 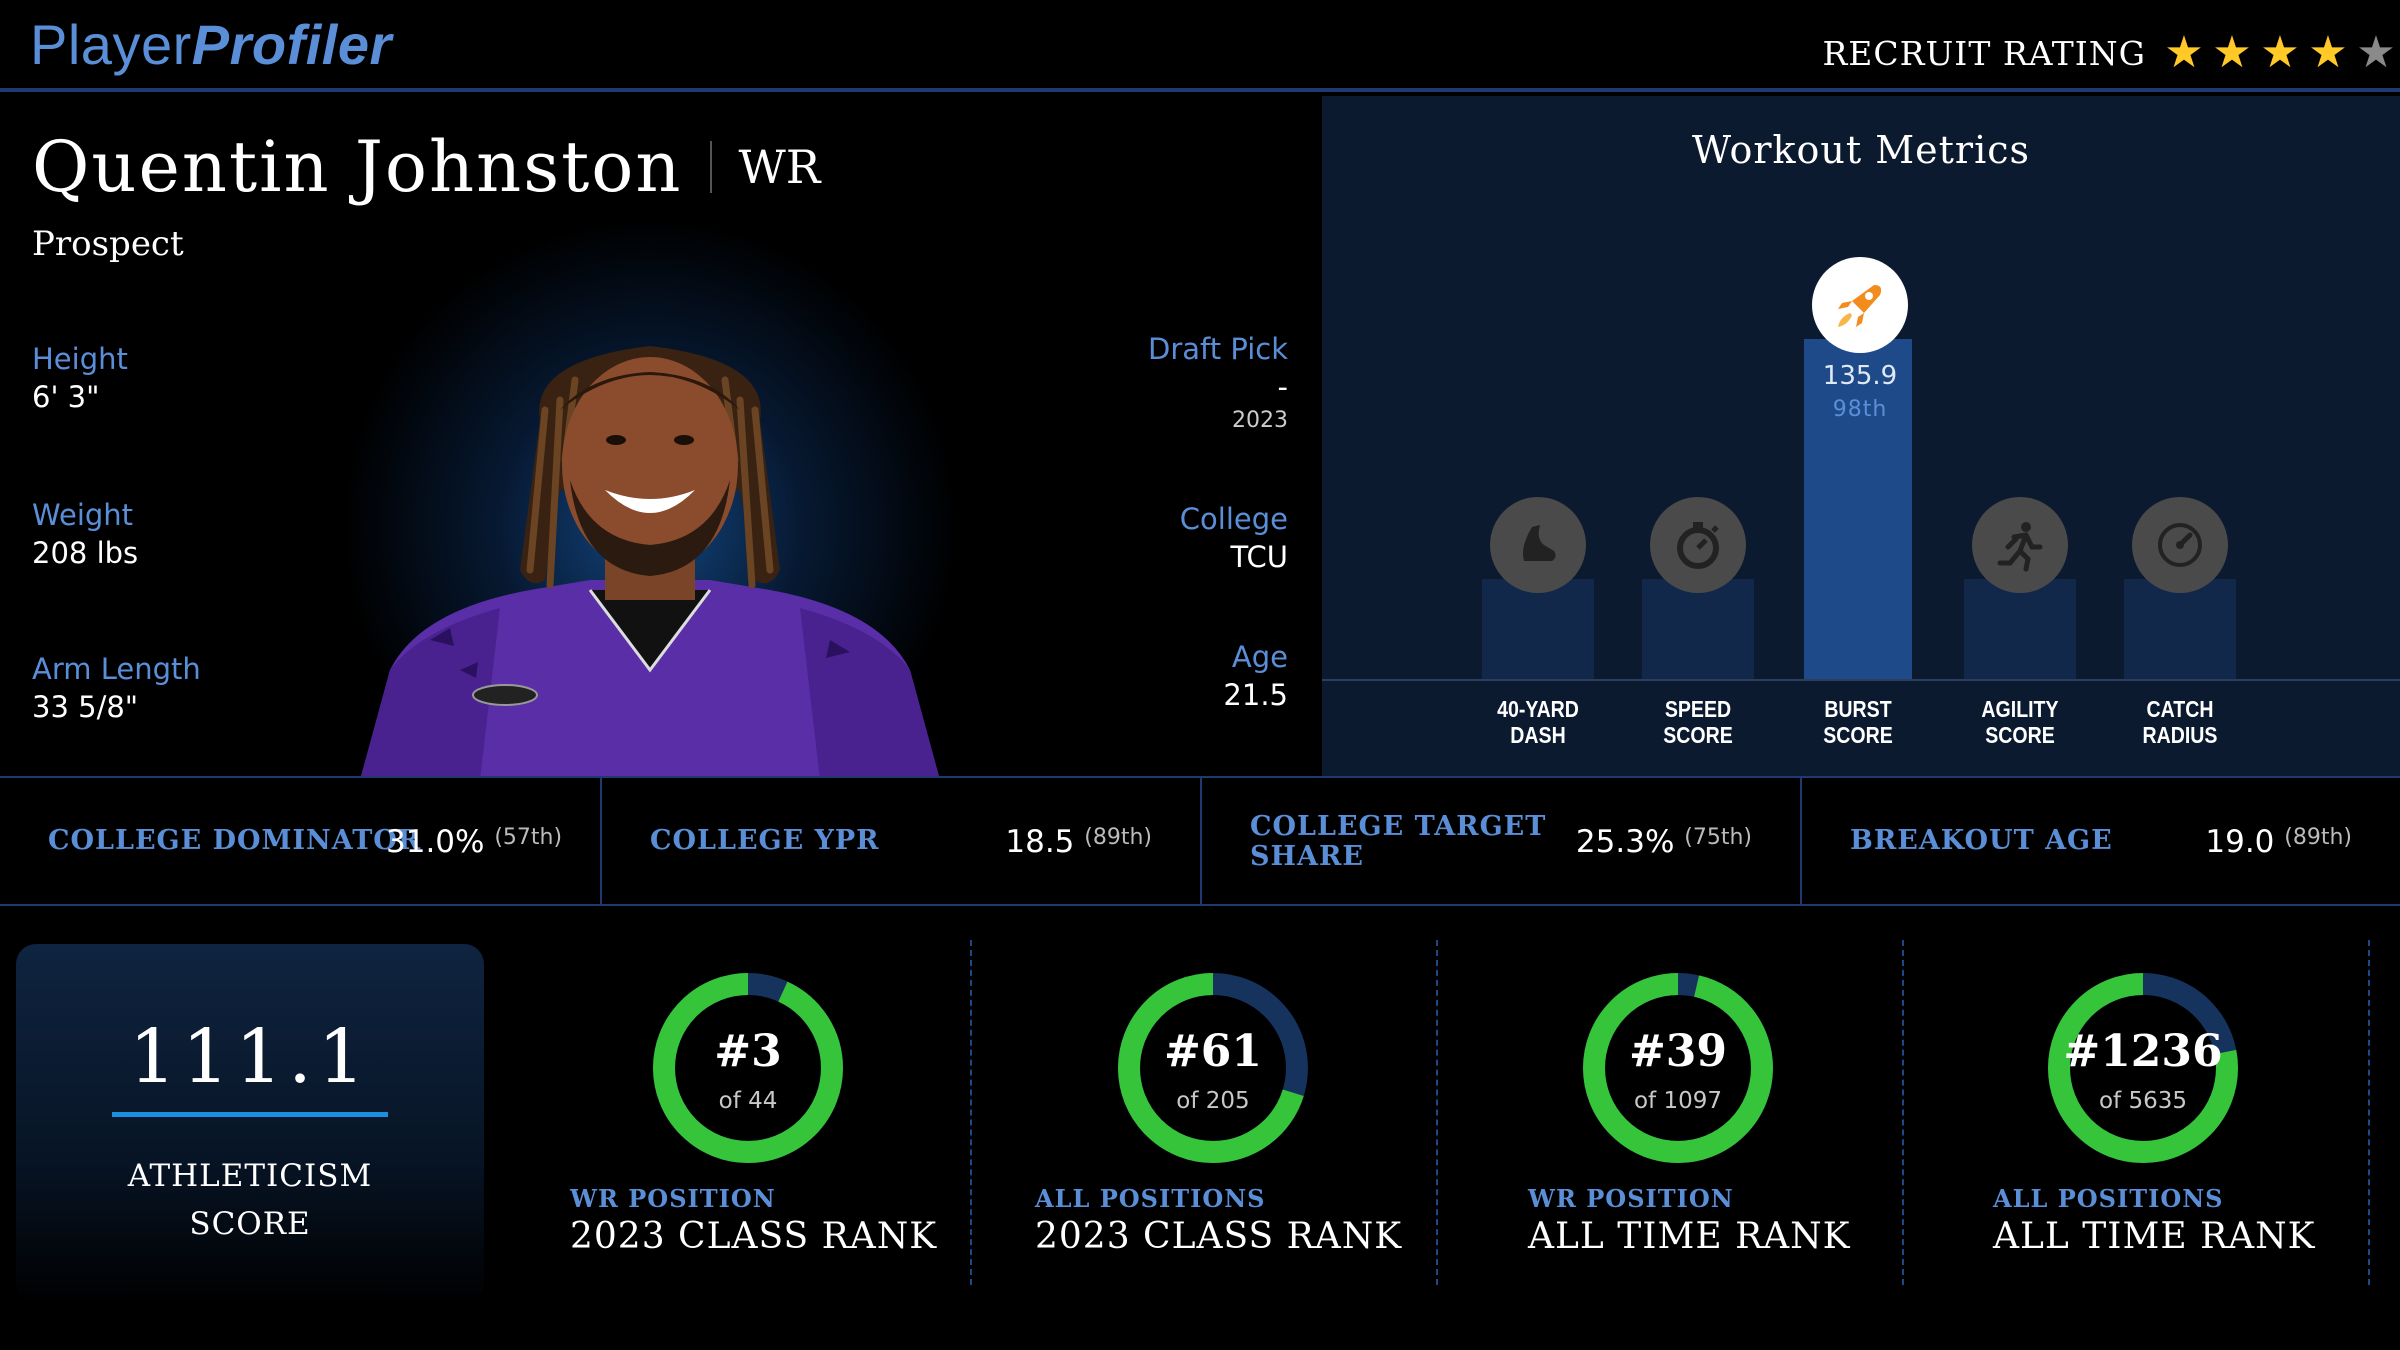 I want to click on workout-baseline, so click(x=1861, y=680).